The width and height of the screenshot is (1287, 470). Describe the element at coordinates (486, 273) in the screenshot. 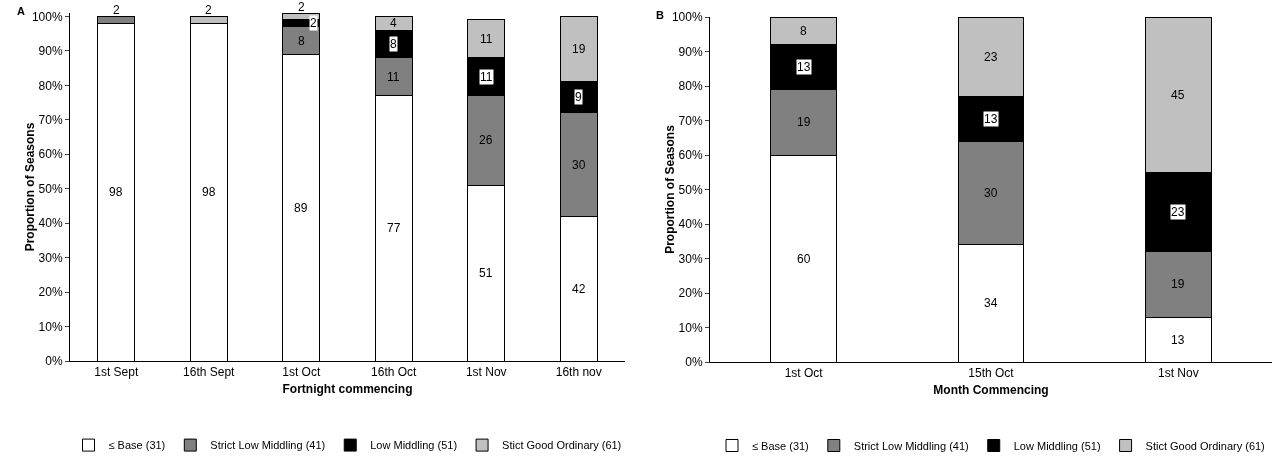

I see `data-label: 51` at that location.